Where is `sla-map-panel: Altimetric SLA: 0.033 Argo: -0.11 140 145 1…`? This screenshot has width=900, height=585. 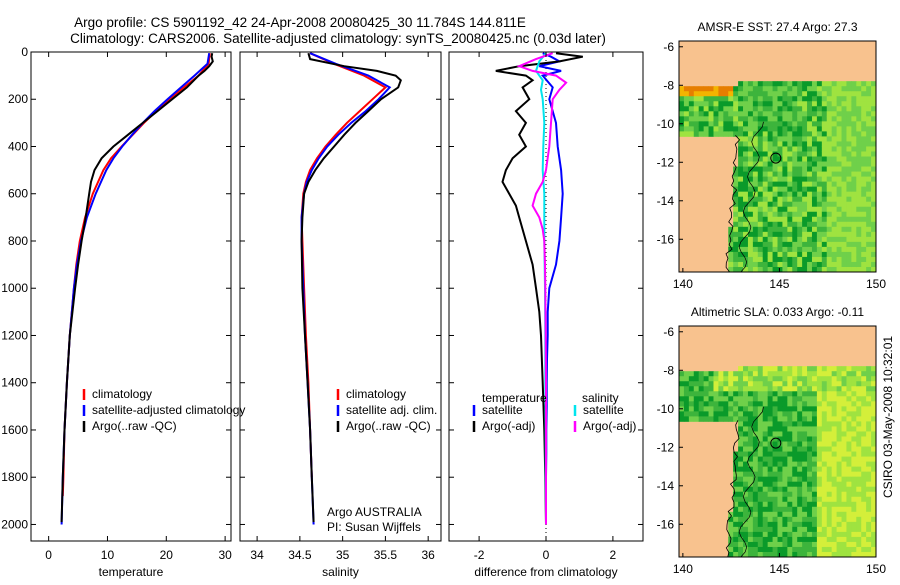 sla-map-panel: Altimetric SLA: 0.033 Argo: -0.11 140 145 1… is located at coordinates (772, 440).